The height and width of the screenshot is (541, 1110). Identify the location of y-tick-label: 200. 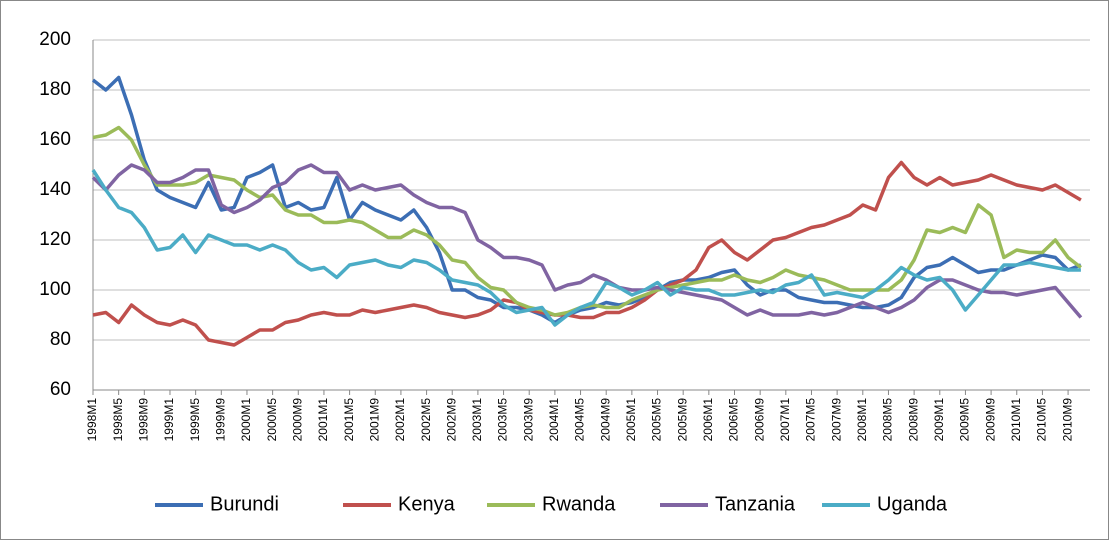
(55, 39).